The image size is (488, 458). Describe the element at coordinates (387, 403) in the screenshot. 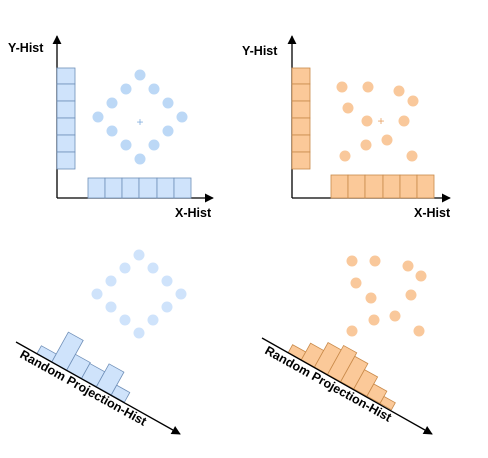

I see `projection-hist-bin` at that location.